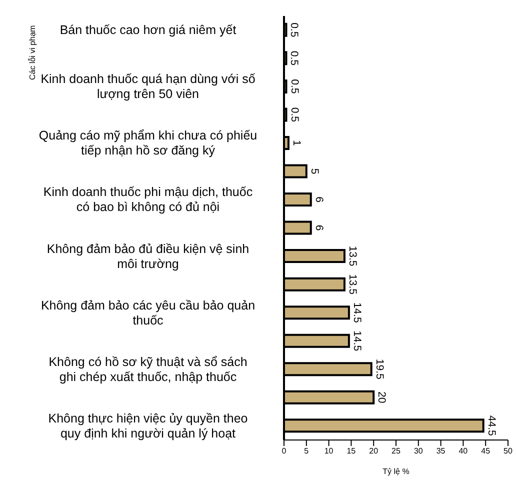 This screenshot has height=486, width=516. I want to click on x-tick-label: 45, so click(486, 451).